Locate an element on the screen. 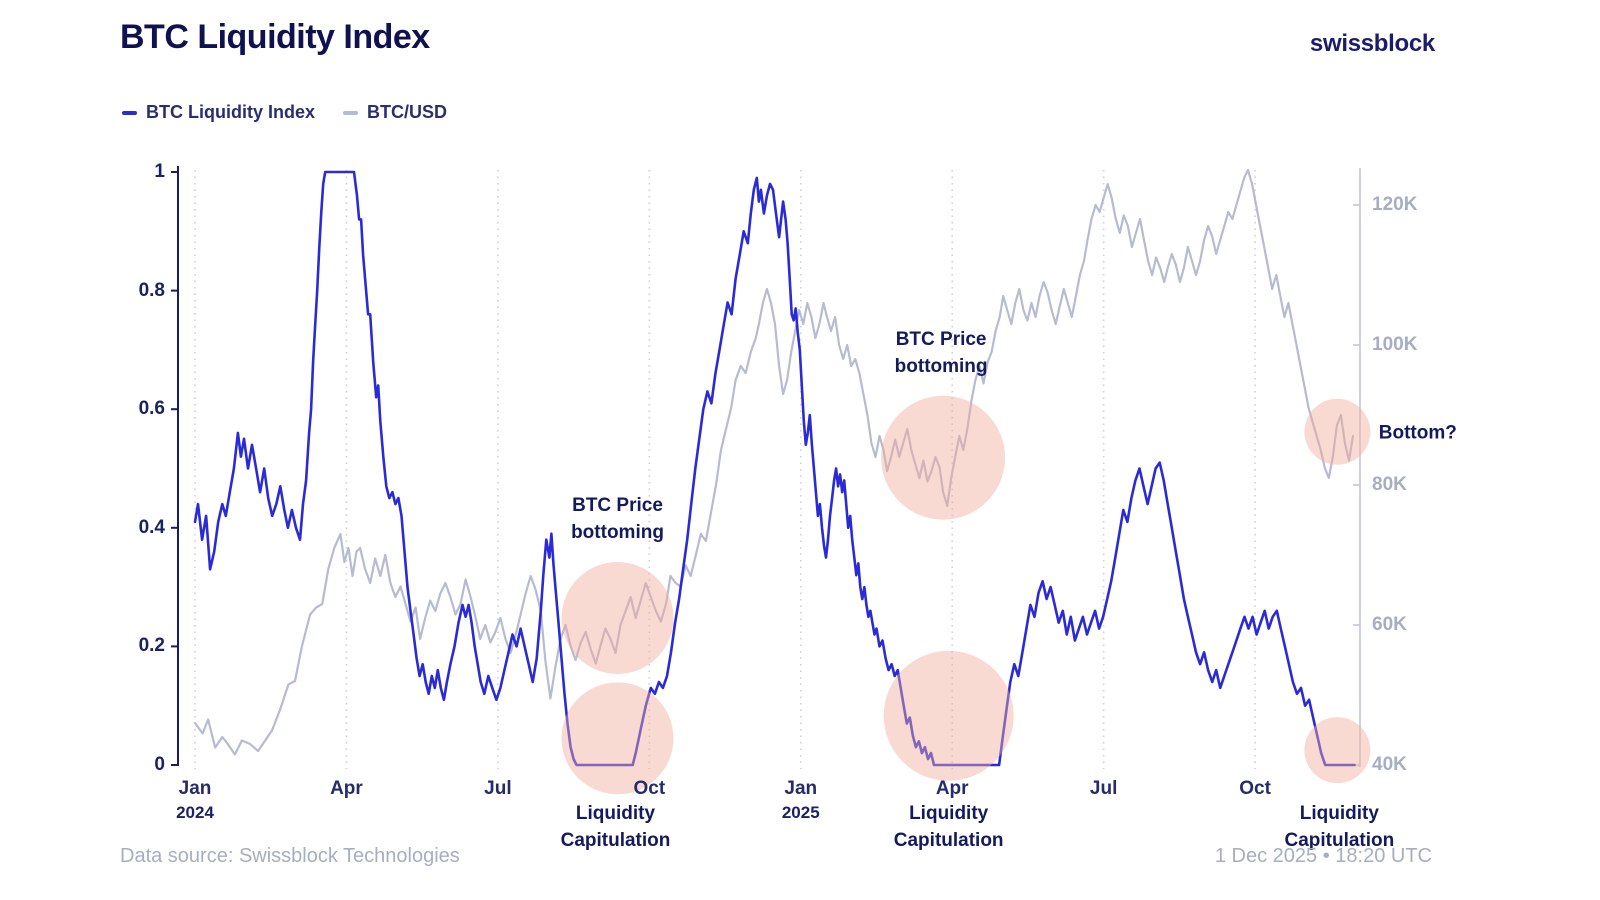 This screenshot has height=900, width=1600. annotation-liquidity-capitulation-3: Liquidity Capitulation is located at coordinates (615, 827).